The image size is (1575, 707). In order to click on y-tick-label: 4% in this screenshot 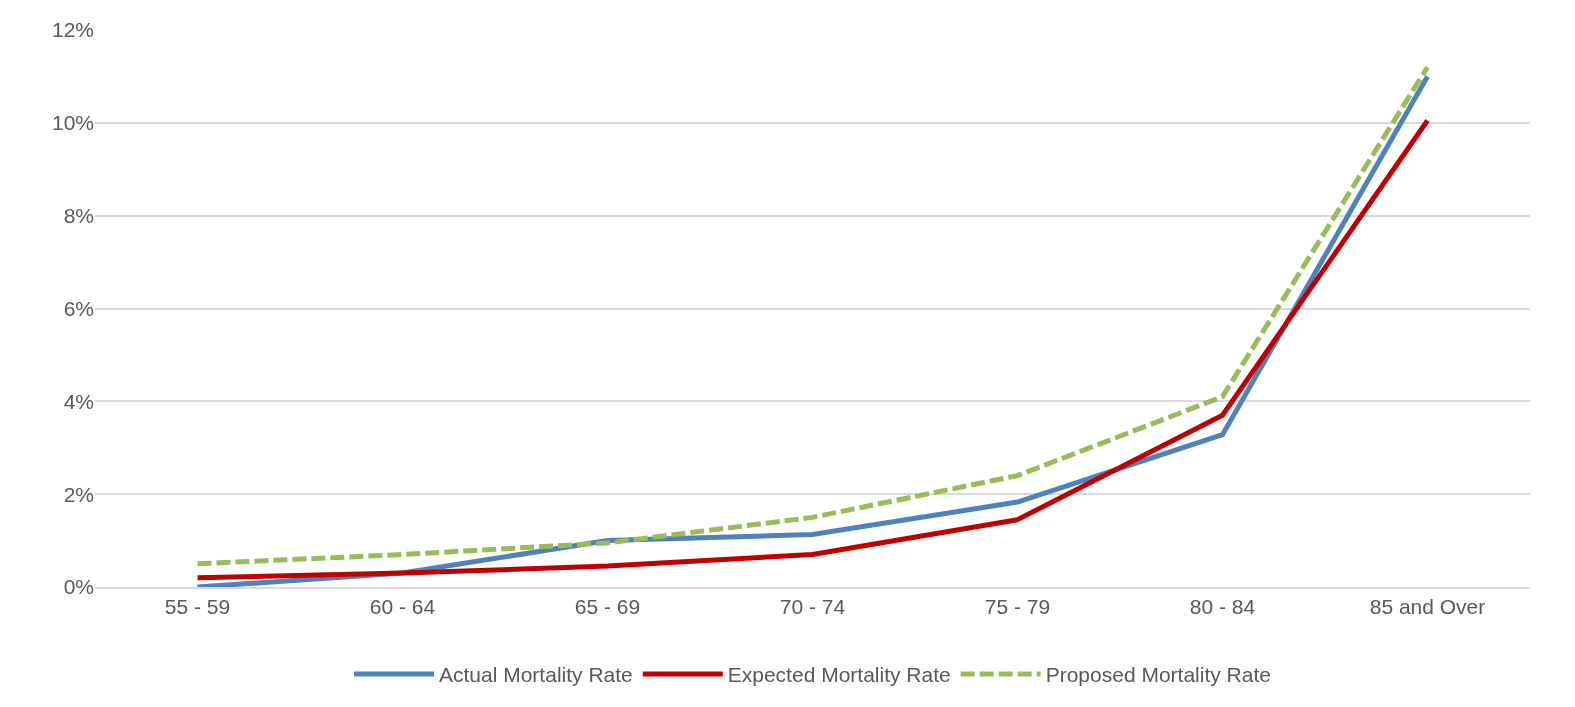, I will do `click(78, 401)`.